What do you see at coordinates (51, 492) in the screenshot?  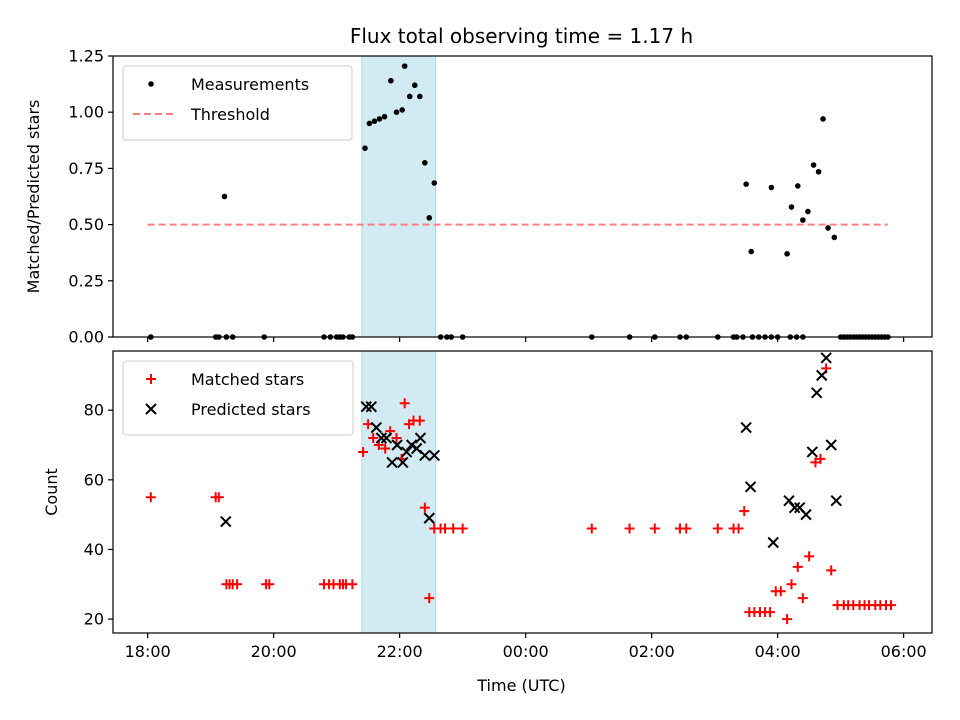 I see `counts-y-axis-label: Count` at bounding box center [51, 492].